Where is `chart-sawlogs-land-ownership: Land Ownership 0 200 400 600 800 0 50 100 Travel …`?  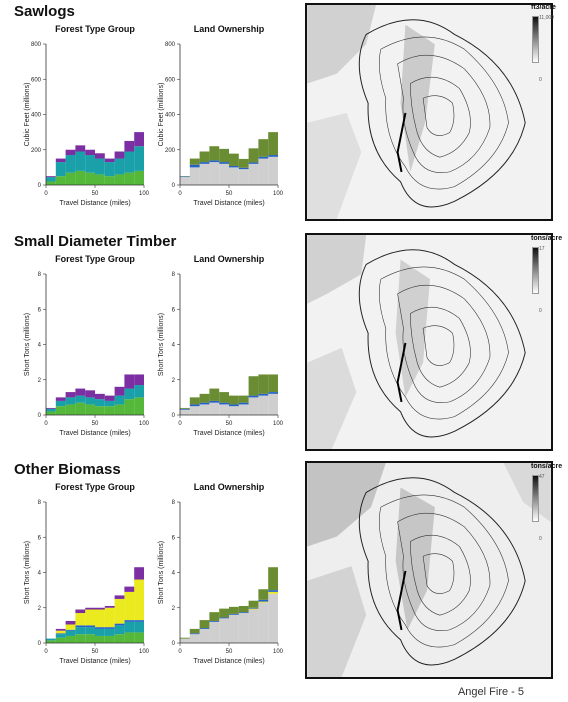 chart-sawlogs-land-ownership: Land Ownership 0 200 400 600 800 0 50 100 Travel … is located at coordinates (221, 115).